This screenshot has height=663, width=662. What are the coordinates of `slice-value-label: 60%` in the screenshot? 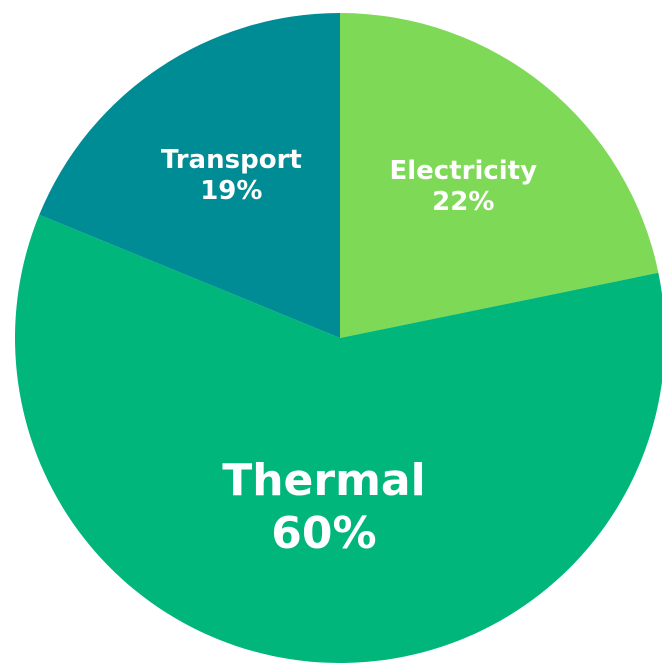 It's located at (323, 533).